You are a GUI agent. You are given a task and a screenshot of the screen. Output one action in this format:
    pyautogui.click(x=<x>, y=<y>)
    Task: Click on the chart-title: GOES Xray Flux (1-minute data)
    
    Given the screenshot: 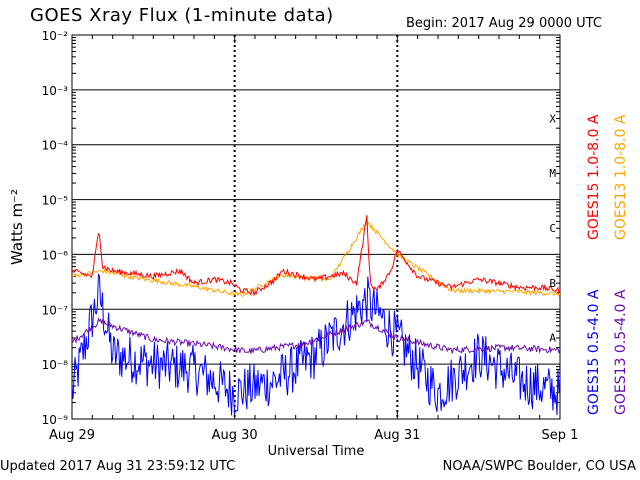 What is the action you would take?
    pyautogui.click(x=182, y=15)
    